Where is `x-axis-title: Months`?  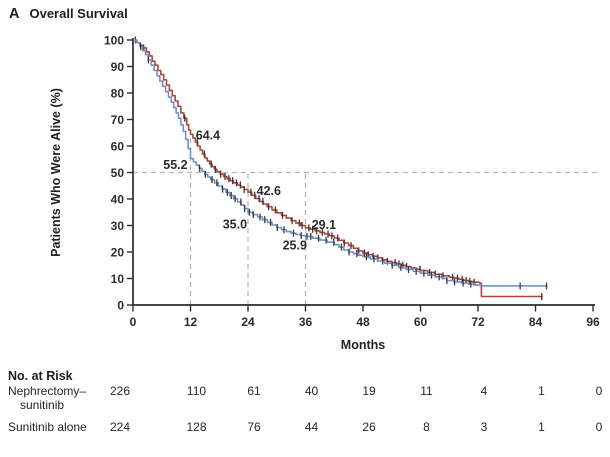
x-axis-title: Months is located at coordinates (363, 345).